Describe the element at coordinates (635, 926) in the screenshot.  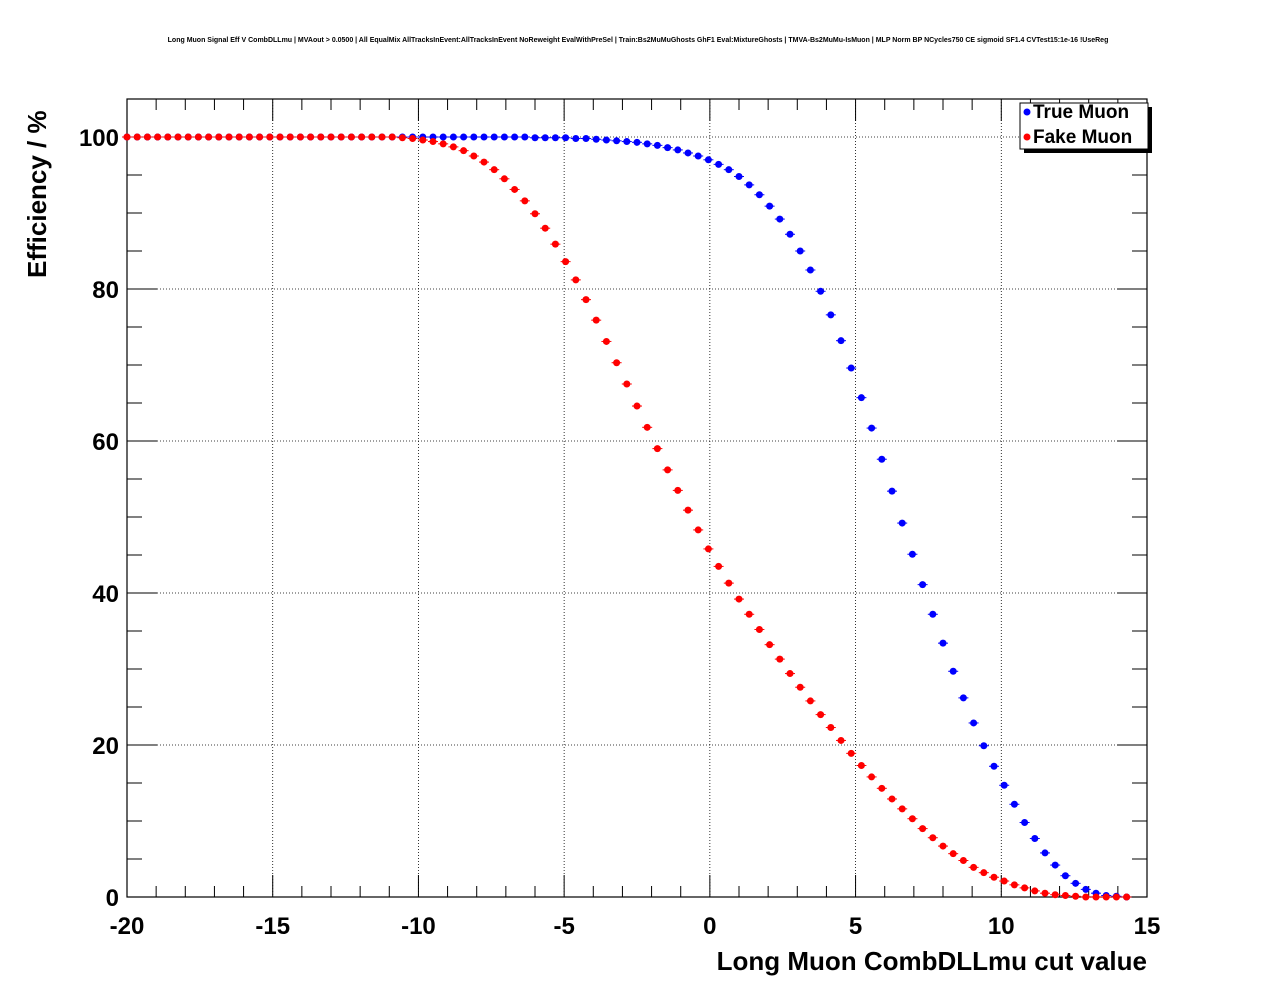
I see `x-tick-labels: -20 -15 -10 -5 0 5 10 15` at that location.